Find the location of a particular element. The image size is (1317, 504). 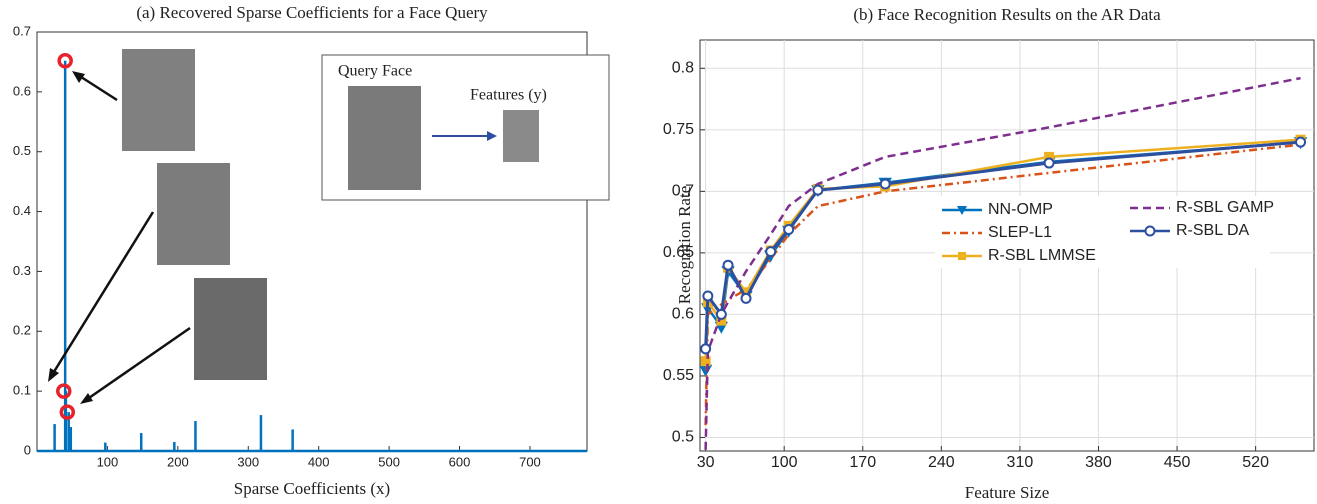

x-tick-label: 400 is located at coordinates (319, 461).